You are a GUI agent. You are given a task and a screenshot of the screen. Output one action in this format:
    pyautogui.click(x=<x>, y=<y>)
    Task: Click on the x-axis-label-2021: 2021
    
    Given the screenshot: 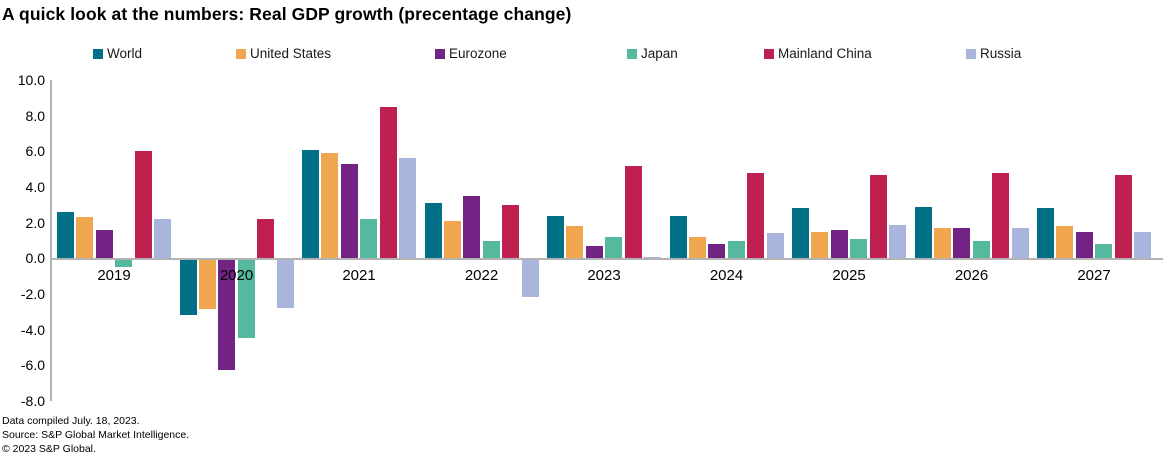 What is the action you would take?
    pyautogui.click(x=359, y=276)
    